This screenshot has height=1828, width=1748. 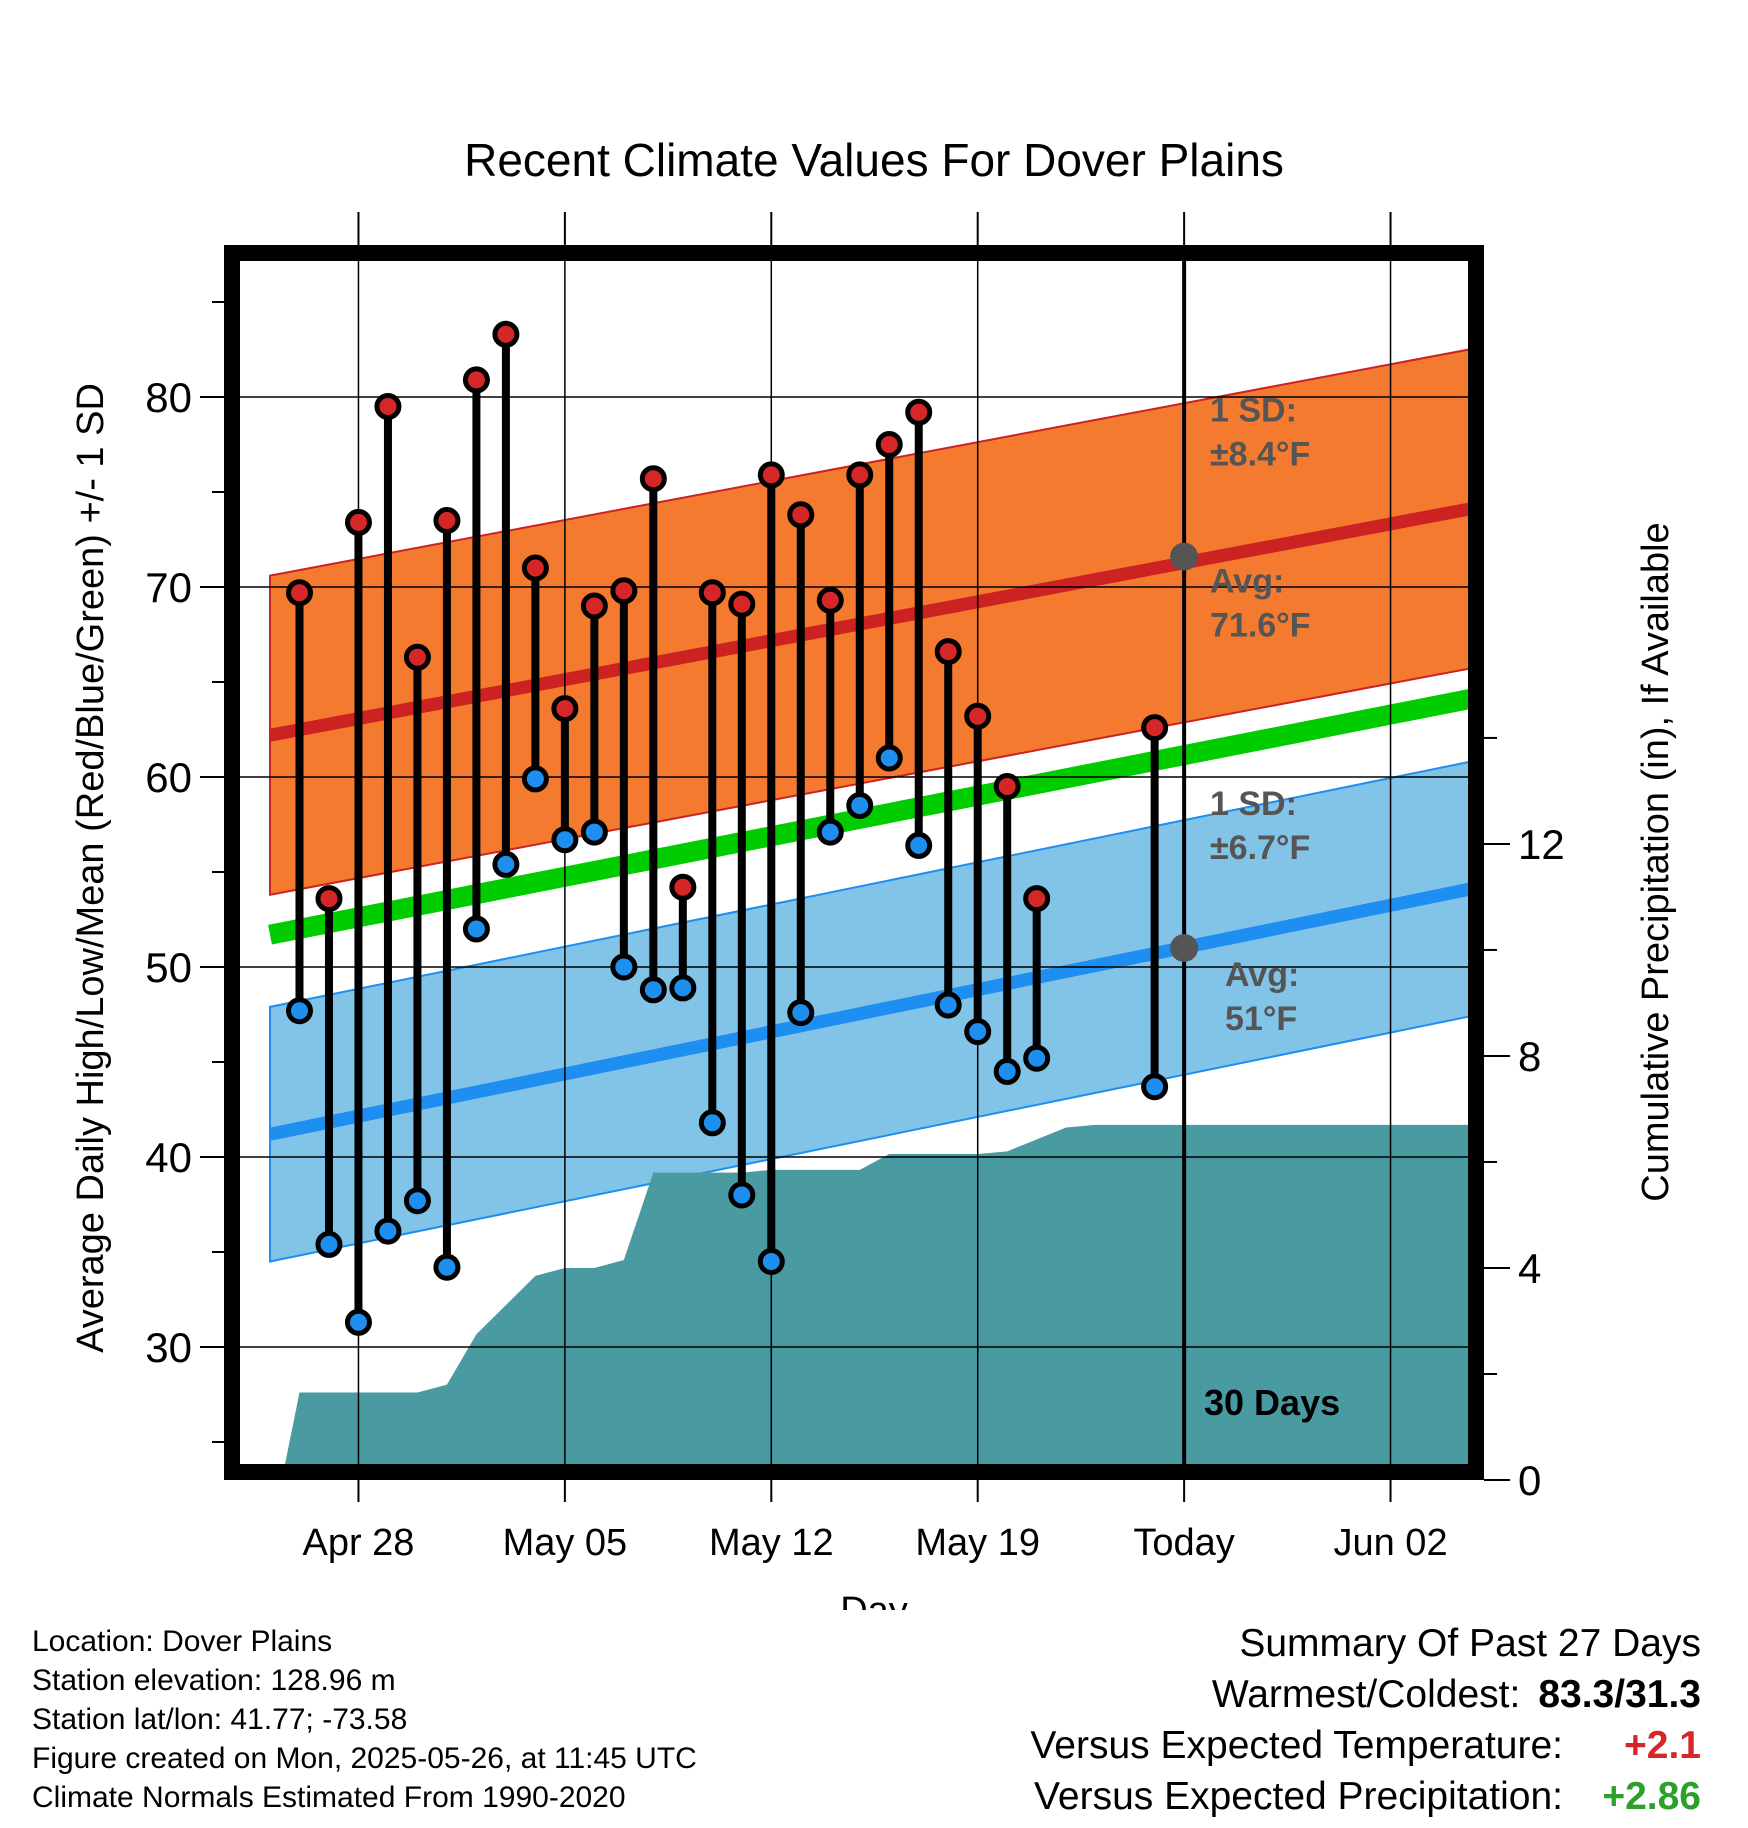 What do you see at coordinates (565, 1543) in the screenshot?
I see `x-tick-label: May 05` at bounding box center [565, 1543].